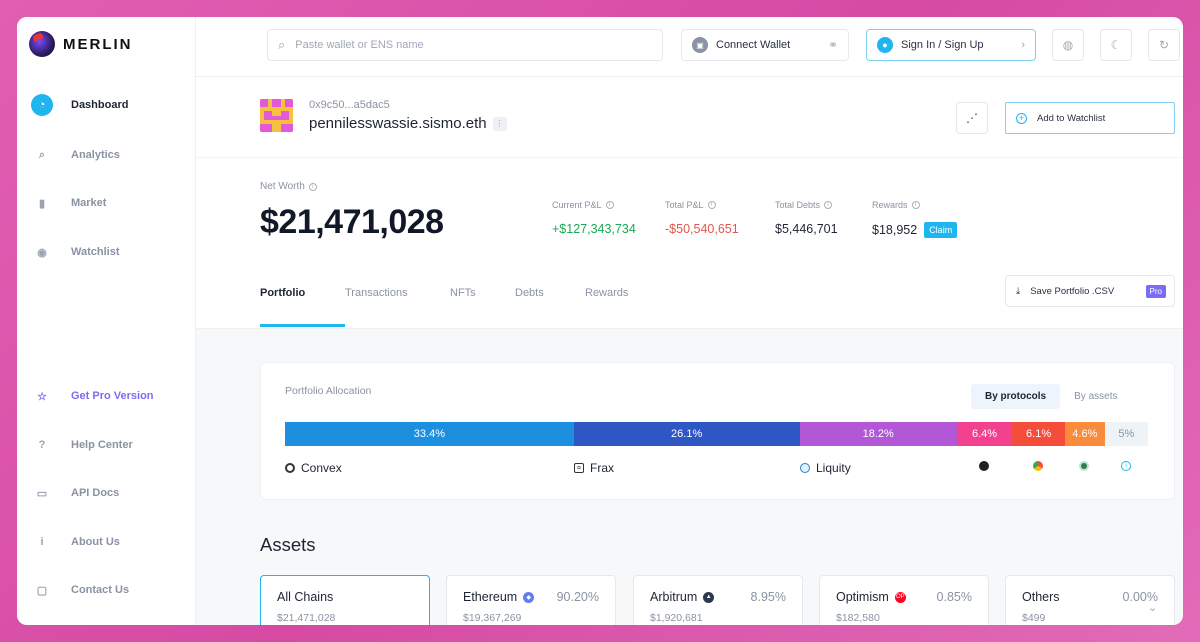  I want to click on sidebar-item-label: Contact Us, so click(100, 590).